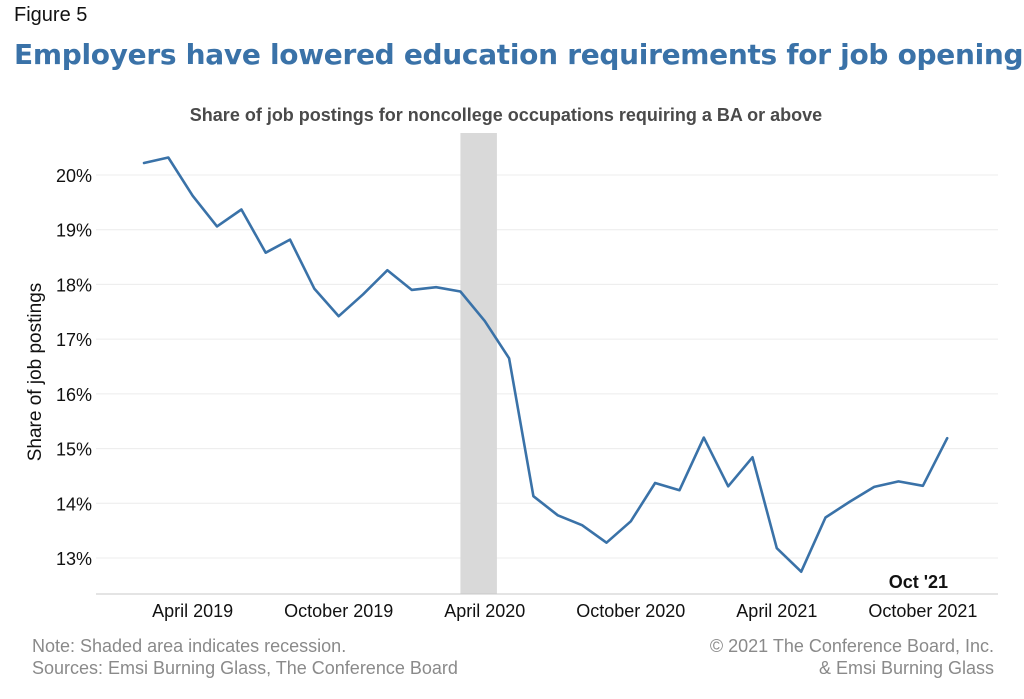 The width and height of the screenshot is (1024, 699). What do you see at coordinates (906, 668) in the screenshot?
I see `copyright-line-2: & Emsi Burning Glass` at bounding box center [906, 668].